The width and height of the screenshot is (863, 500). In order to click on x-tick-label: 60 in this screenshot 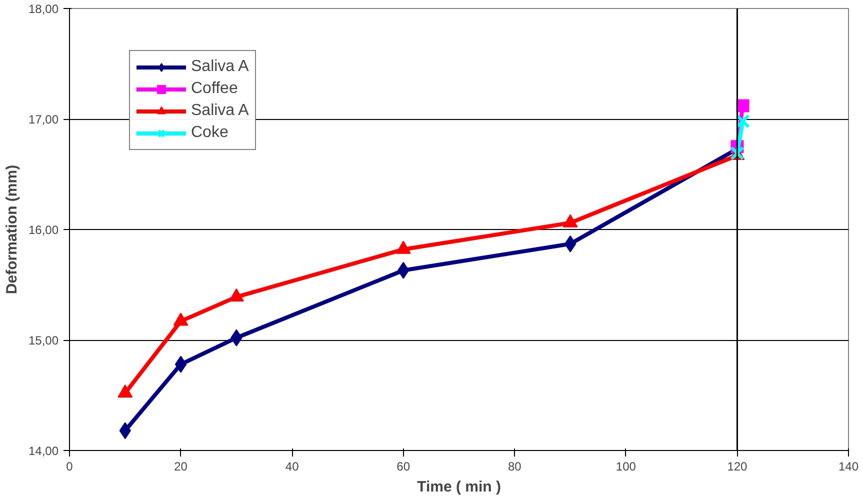, I will do `click(403, 467)`.